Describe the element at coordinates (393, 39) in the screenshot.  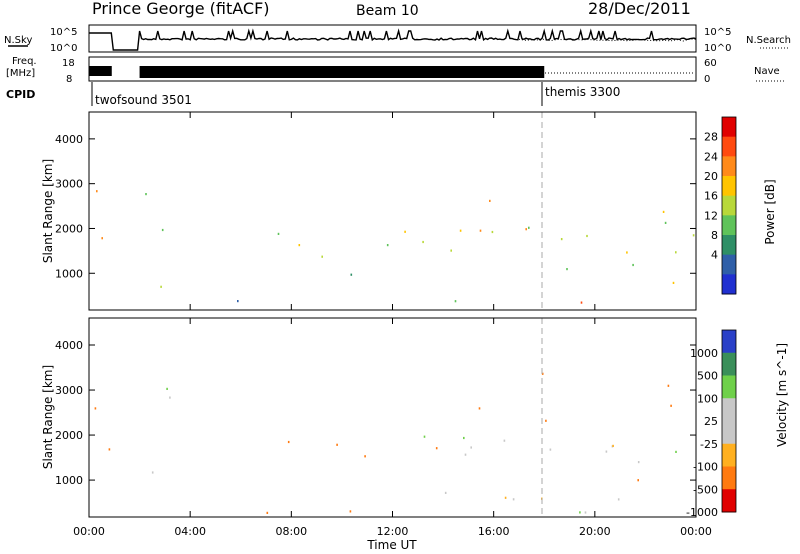
I see `nsky-trace` at that location.